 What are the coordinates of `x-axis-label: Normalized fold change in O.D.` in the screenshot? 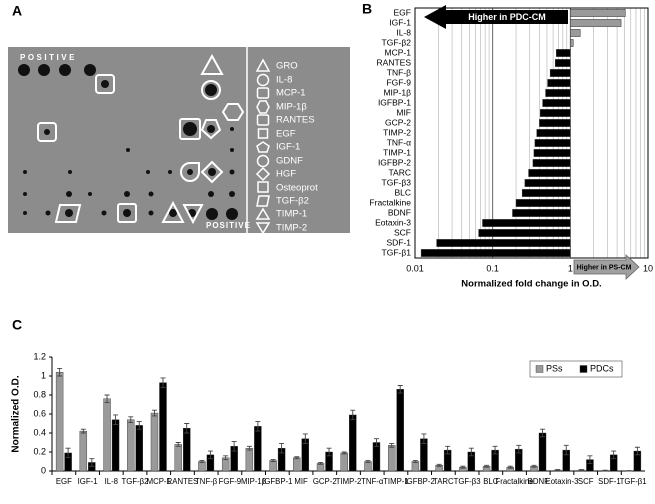 It's located at (531, 284).